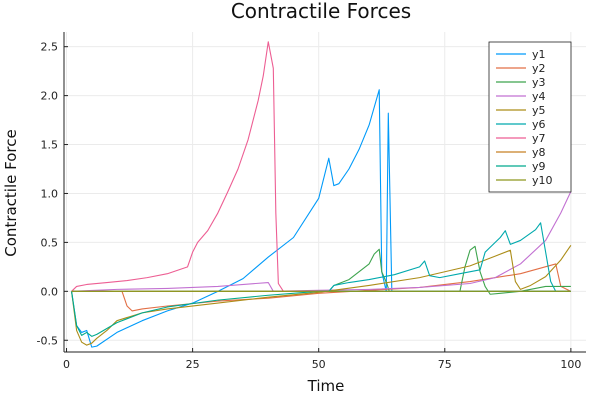  I want to click on x-tick-label: 0, so click(66, 364).